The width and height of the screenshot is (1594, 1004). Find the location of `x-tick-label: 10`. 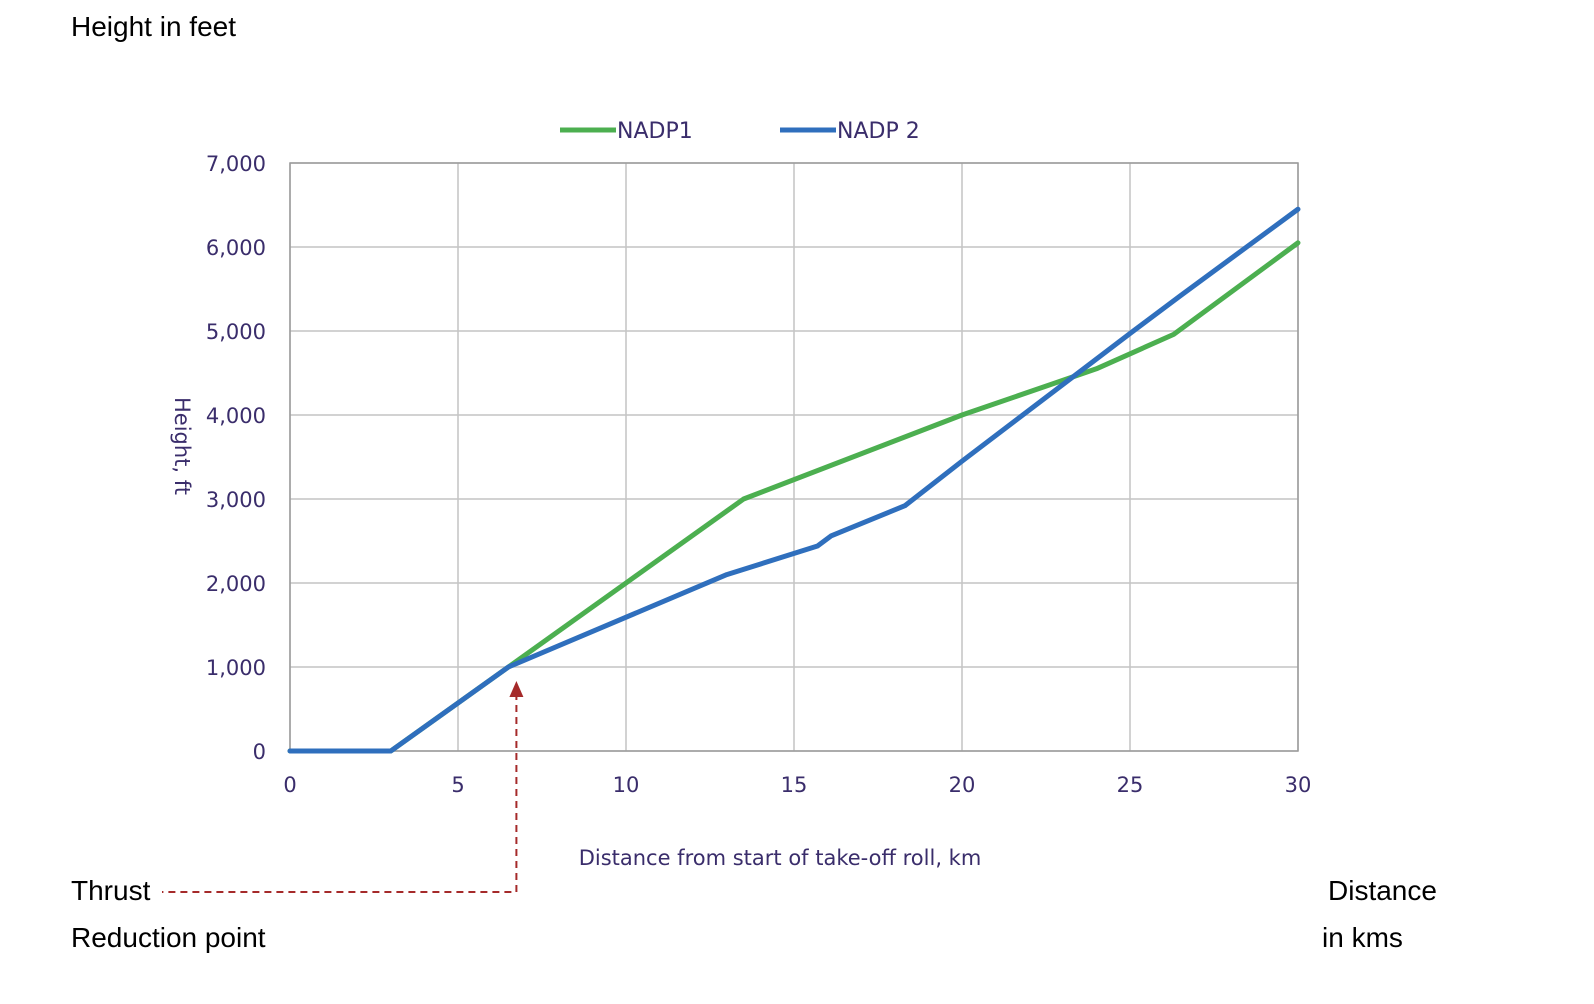

x-tick-label: 10 is located at coordinates (626, 785).